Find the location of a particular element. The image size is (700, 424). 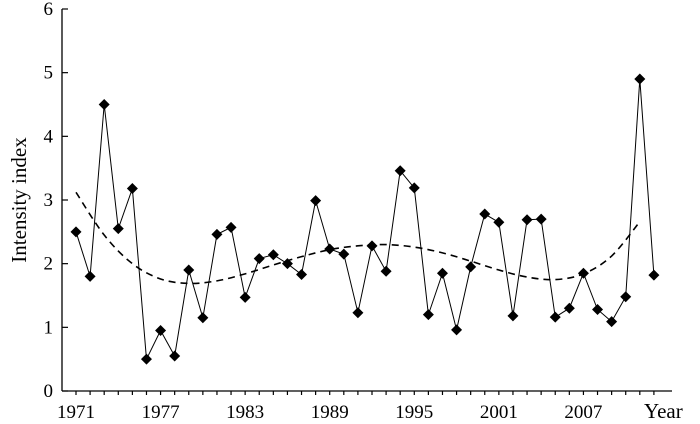

y-tick-label: 4 is located at coordinates (49, 136).